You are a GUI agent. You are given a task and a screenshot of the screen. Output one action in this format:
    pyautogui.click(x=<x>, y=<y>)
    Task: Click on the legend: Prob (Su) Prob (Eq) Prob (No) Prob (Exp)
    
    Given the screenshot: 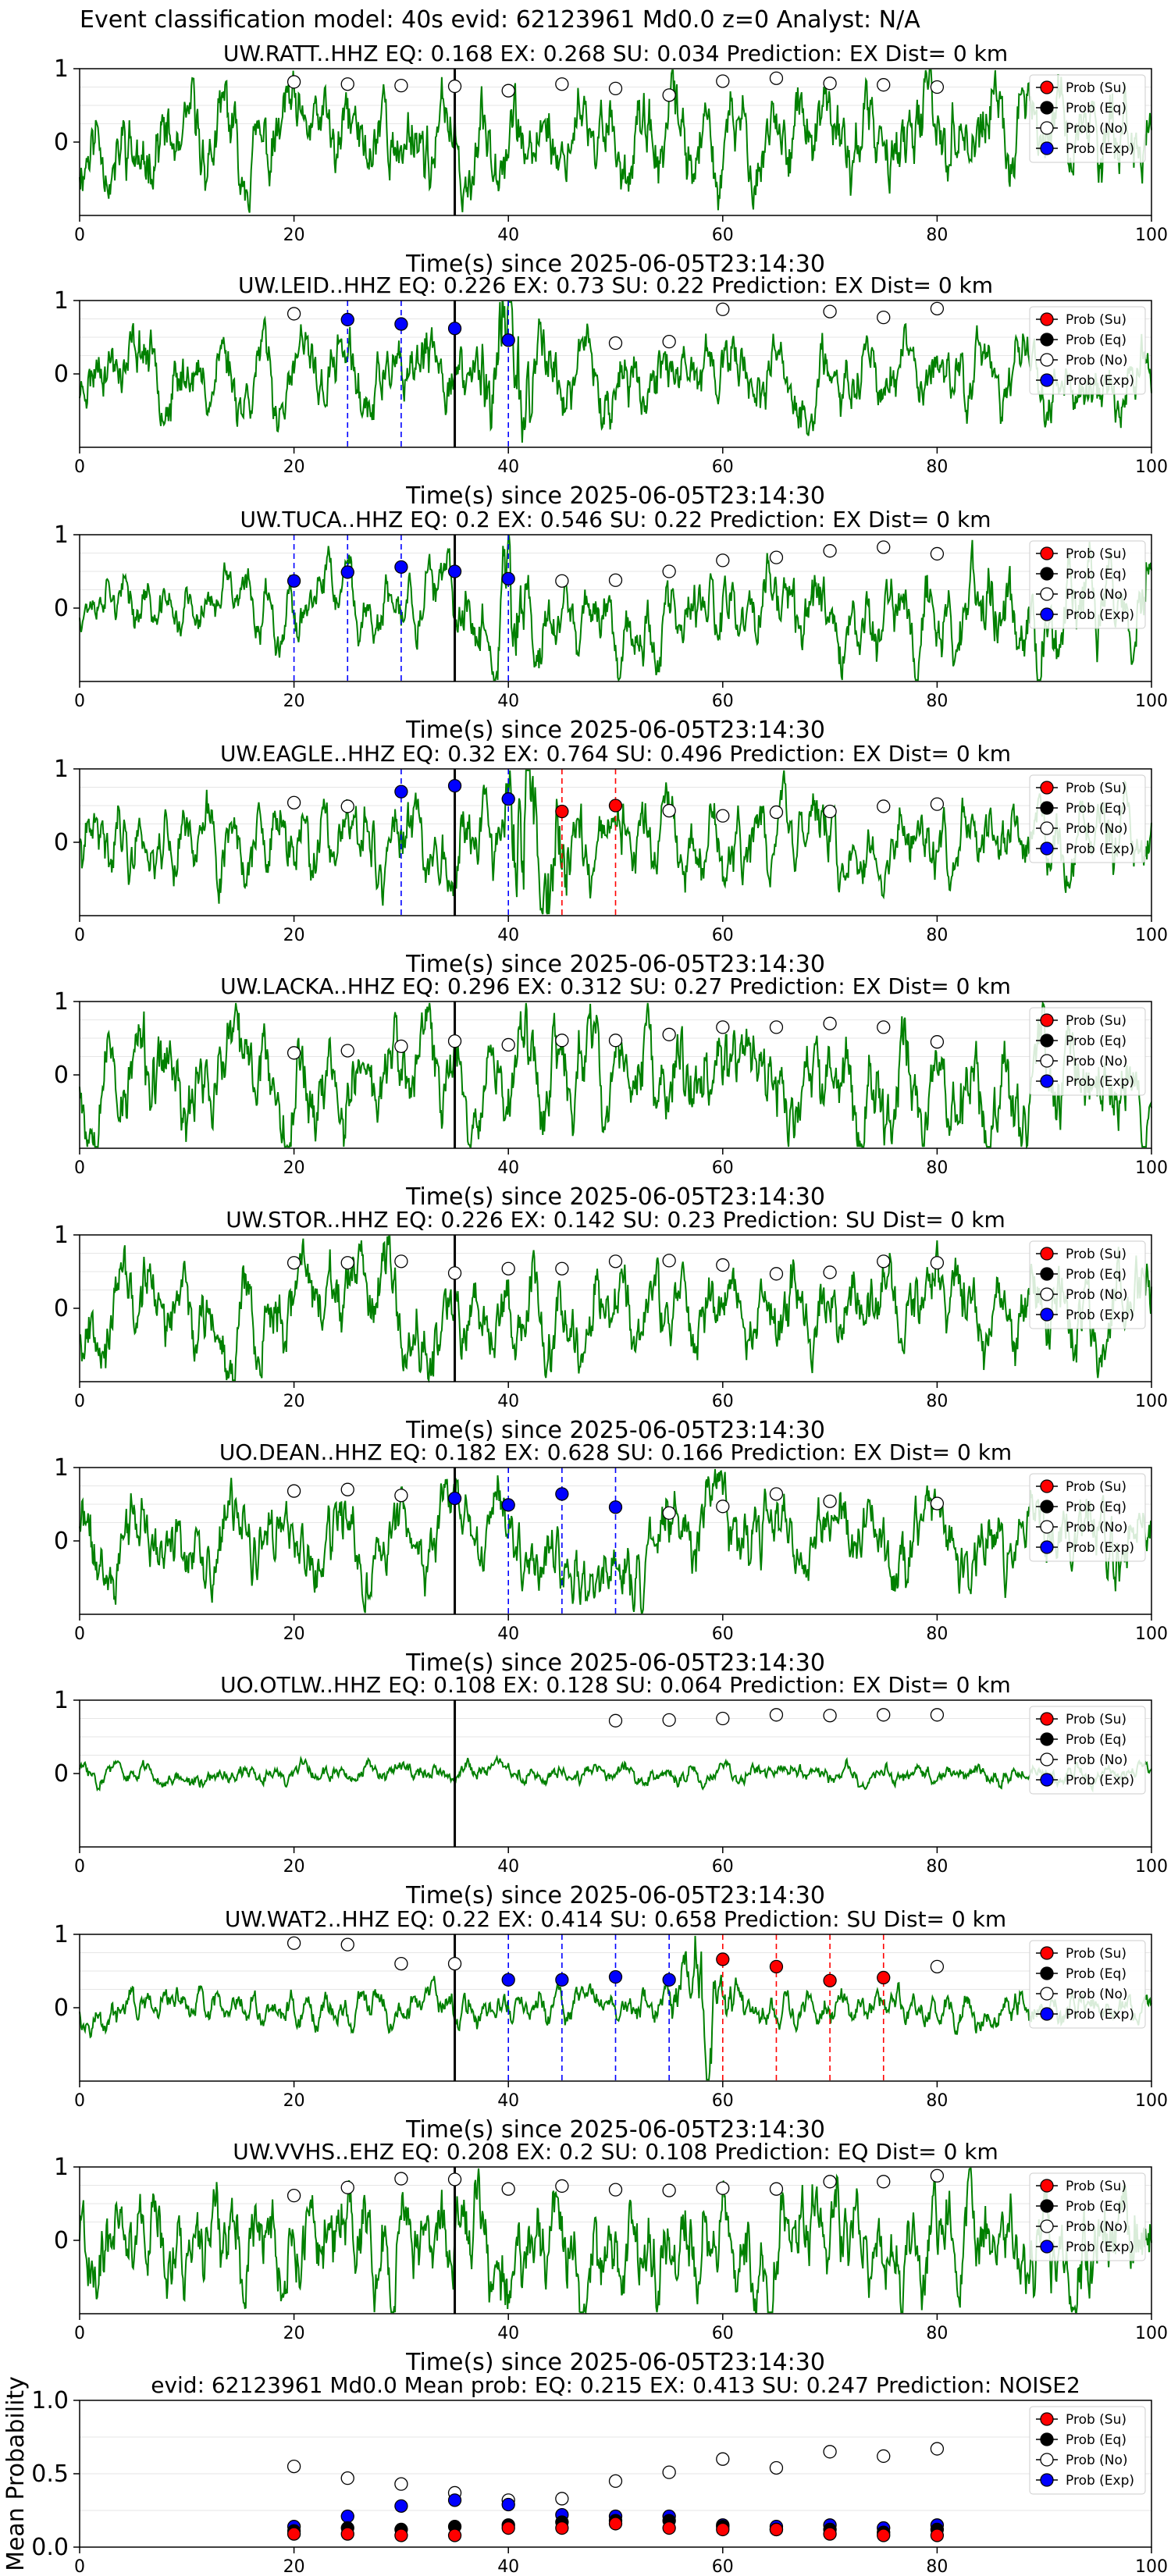 What is the action you would take?
    pyautogui.click(x=1087, y=1284)
    